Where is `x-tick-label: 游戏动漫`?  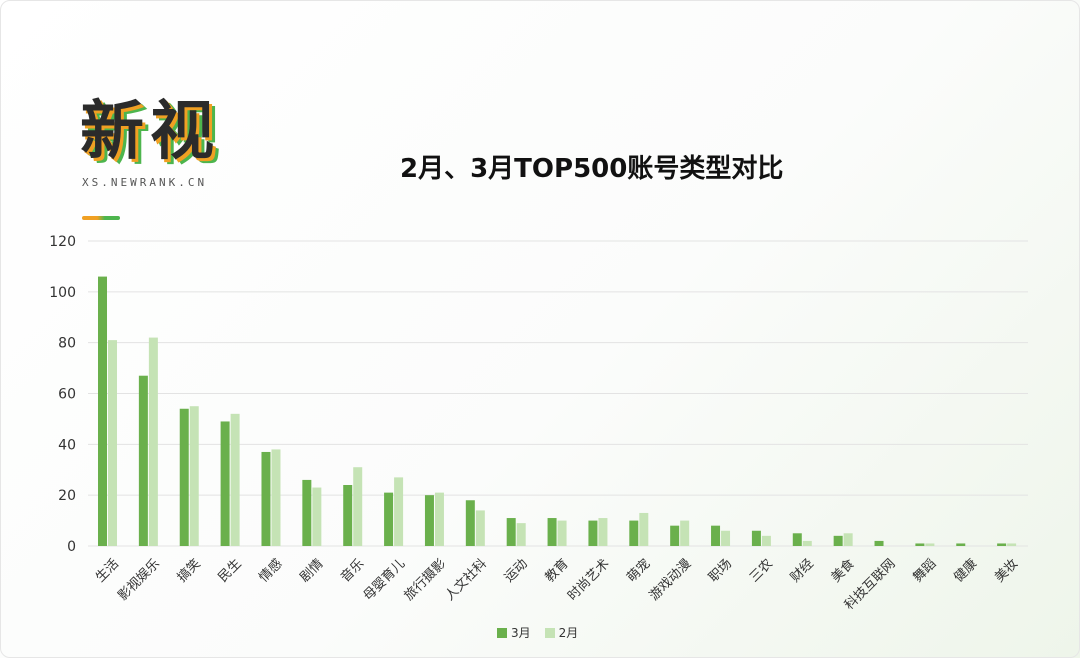
x-tick-label: 游戏动漫 is located at coordinates (670, 579).